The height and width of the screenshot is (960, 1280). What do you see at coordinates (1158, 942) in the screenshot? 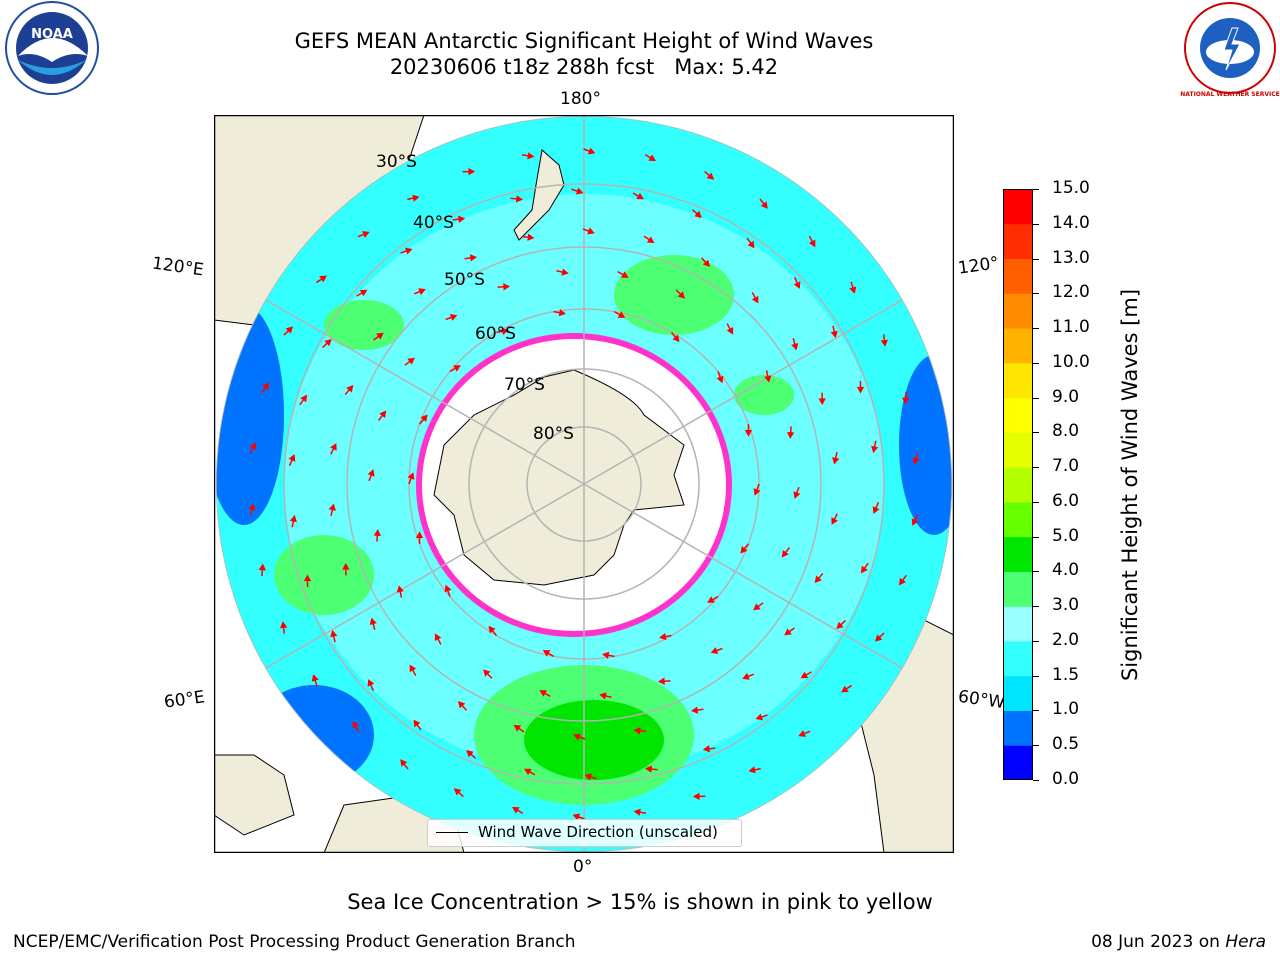
I see `footer-date-text: 08 Jun 2023 on` at bounding box center [1158, 942].